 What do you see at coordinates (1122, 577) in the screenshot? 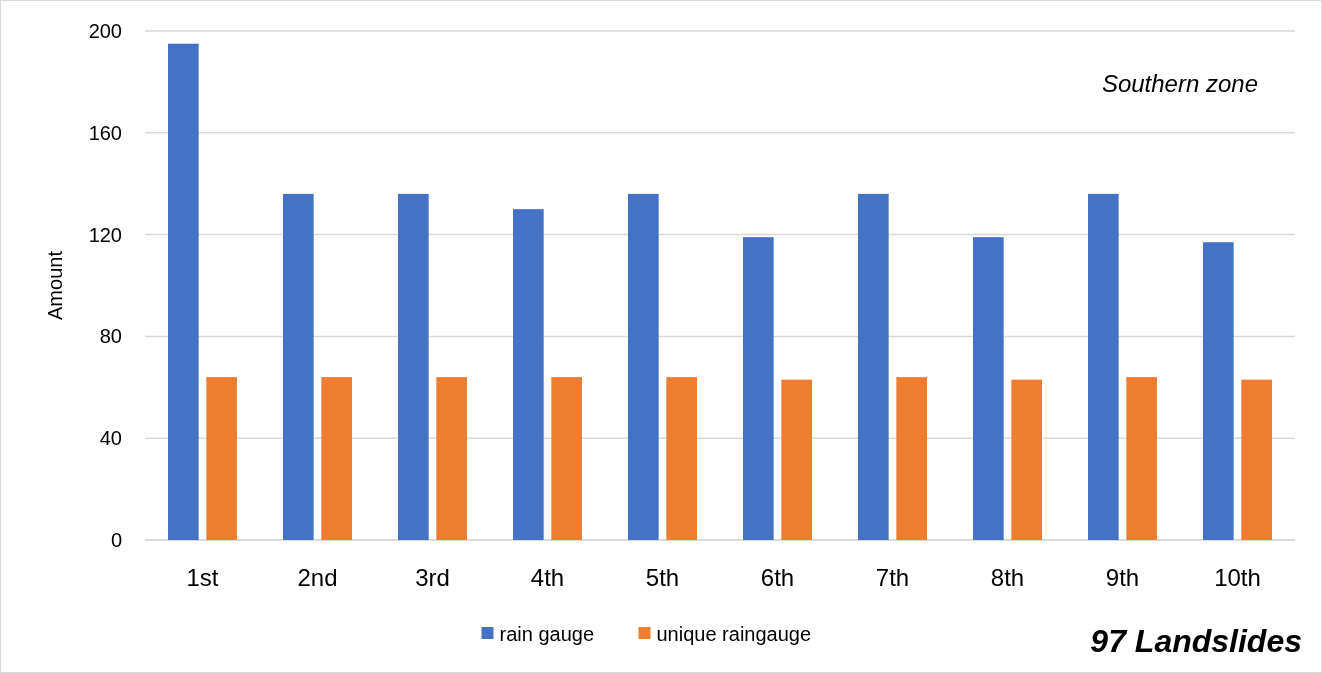
I see `x-tick-label: 9th` at bounding box center [1122, 577].